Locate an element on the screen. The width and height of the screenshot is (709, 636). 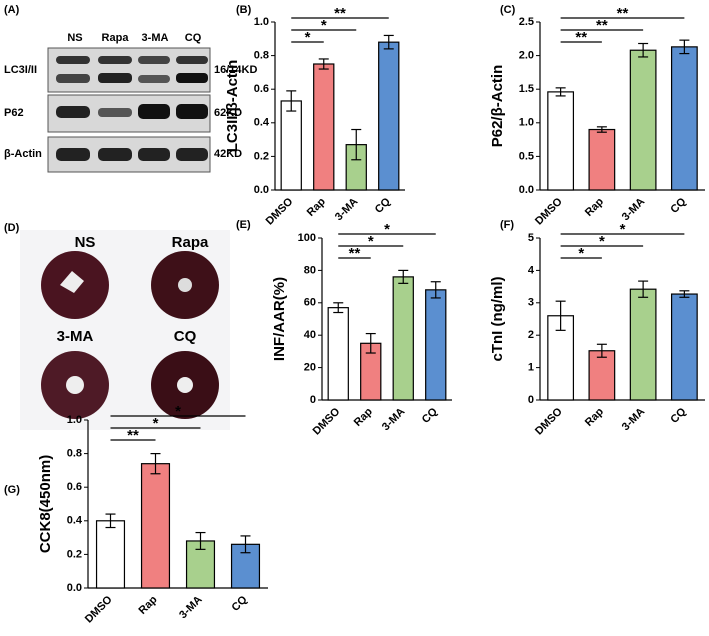
row-label: β-Actin is located at coordinates (23, 154).